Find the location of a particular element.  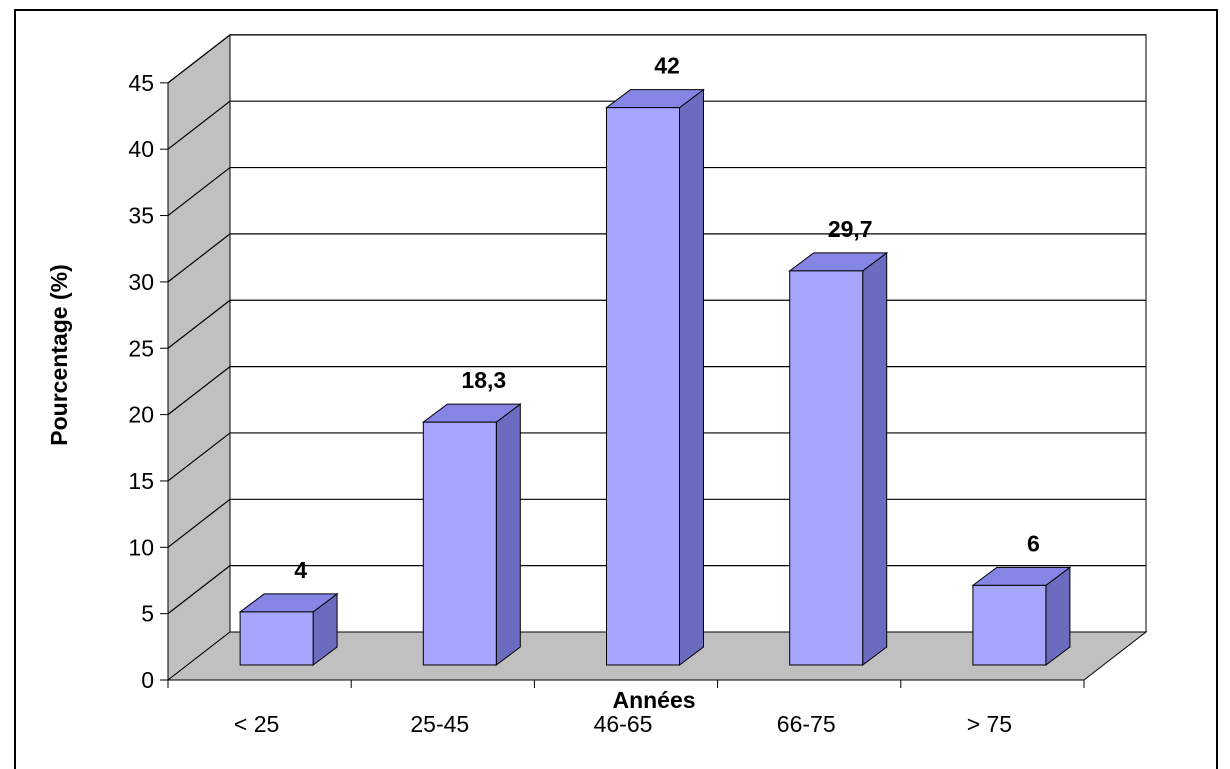

data-label: 18,3 is located at coordinates (483, 380).